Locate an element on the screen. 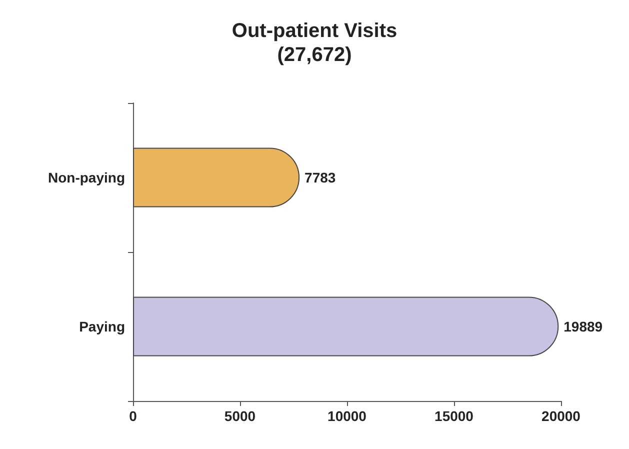 This screenshot has width=629, height=449. y-tick-label: Paying is located at coordinates (102, 326).